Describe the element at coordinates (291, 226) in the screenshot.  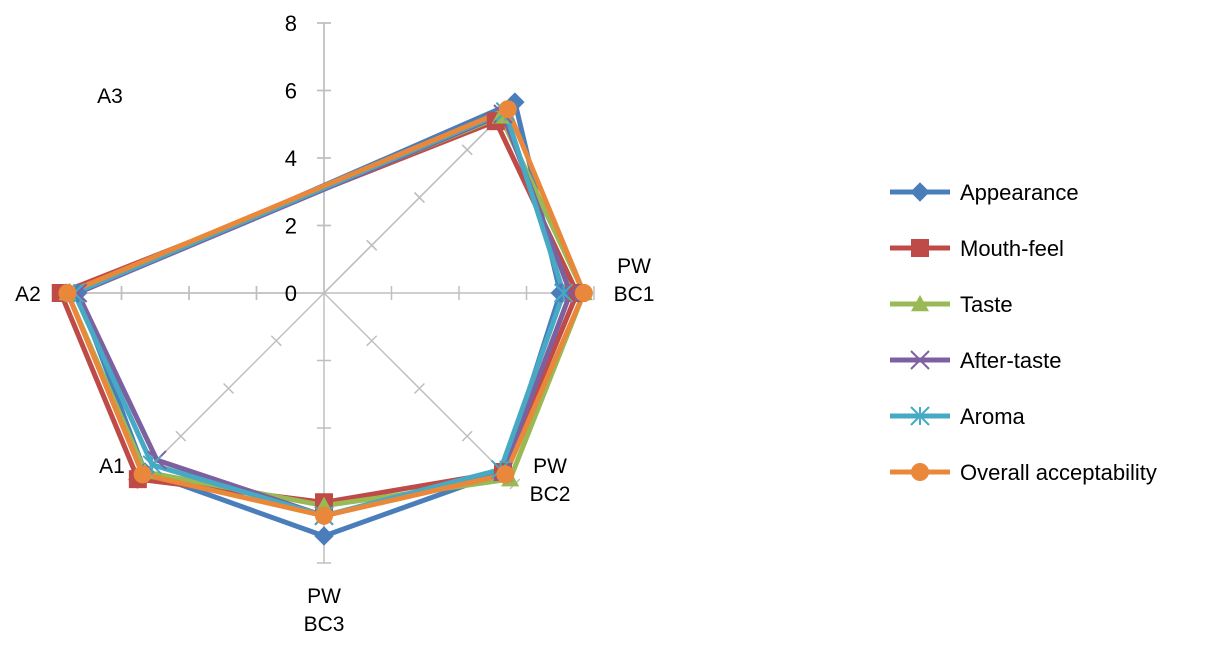
I see `axis-tick-label: 2` at that location.